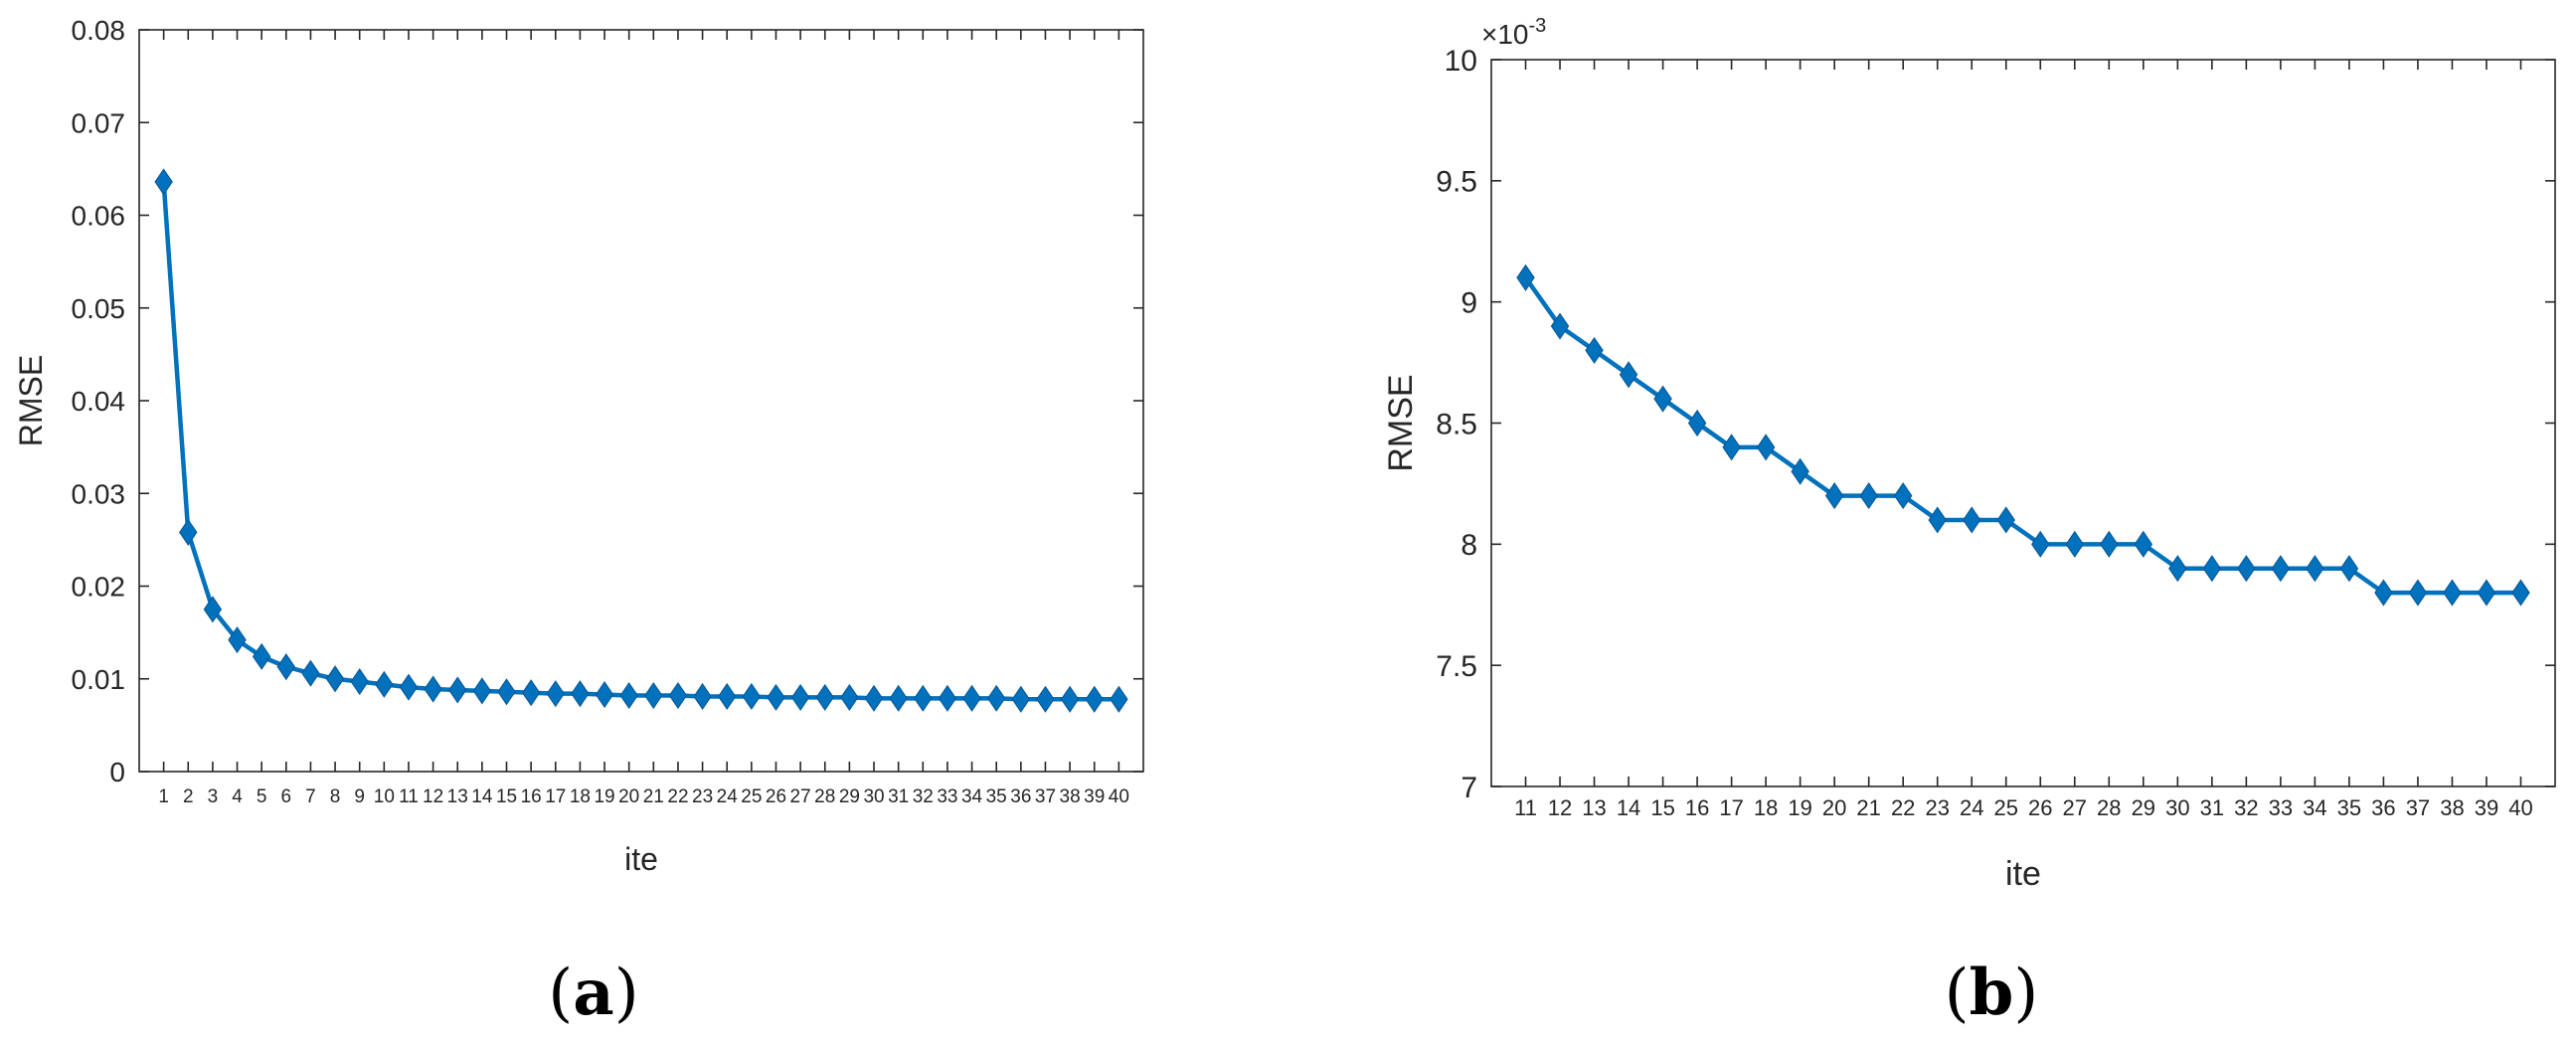 This screenshot has height=1044, width=2576. Describe the element at coordinates (2246, 807) in the screenshot. I see `x-tick-label: 32` at that location.